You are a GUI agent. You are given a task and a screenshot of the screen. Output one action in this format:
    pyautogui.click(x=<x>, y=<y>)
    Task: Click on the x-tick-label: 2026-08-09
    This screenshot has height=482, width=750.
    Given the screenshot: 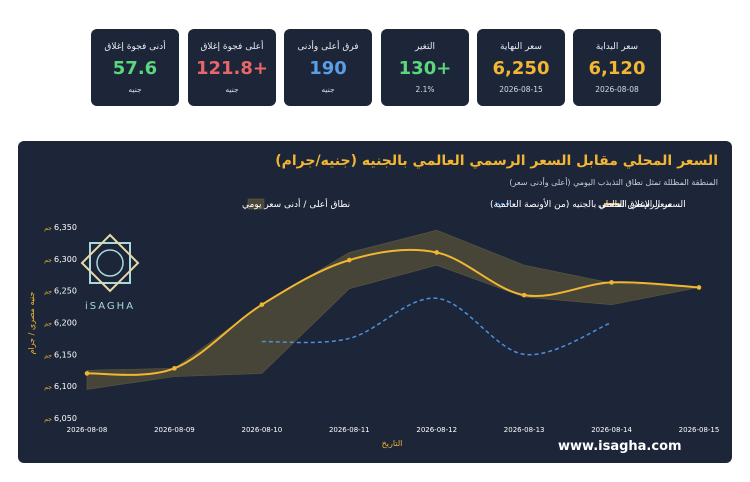 What is the action you would take?
    pyautogui.click(x=174, y=430)
    